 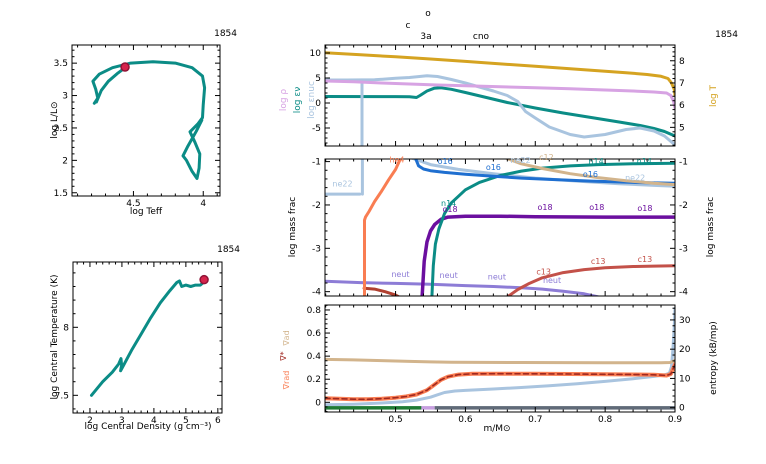 I want to click on y2-axis-title: log mass frac, so click(x=711, y=227).